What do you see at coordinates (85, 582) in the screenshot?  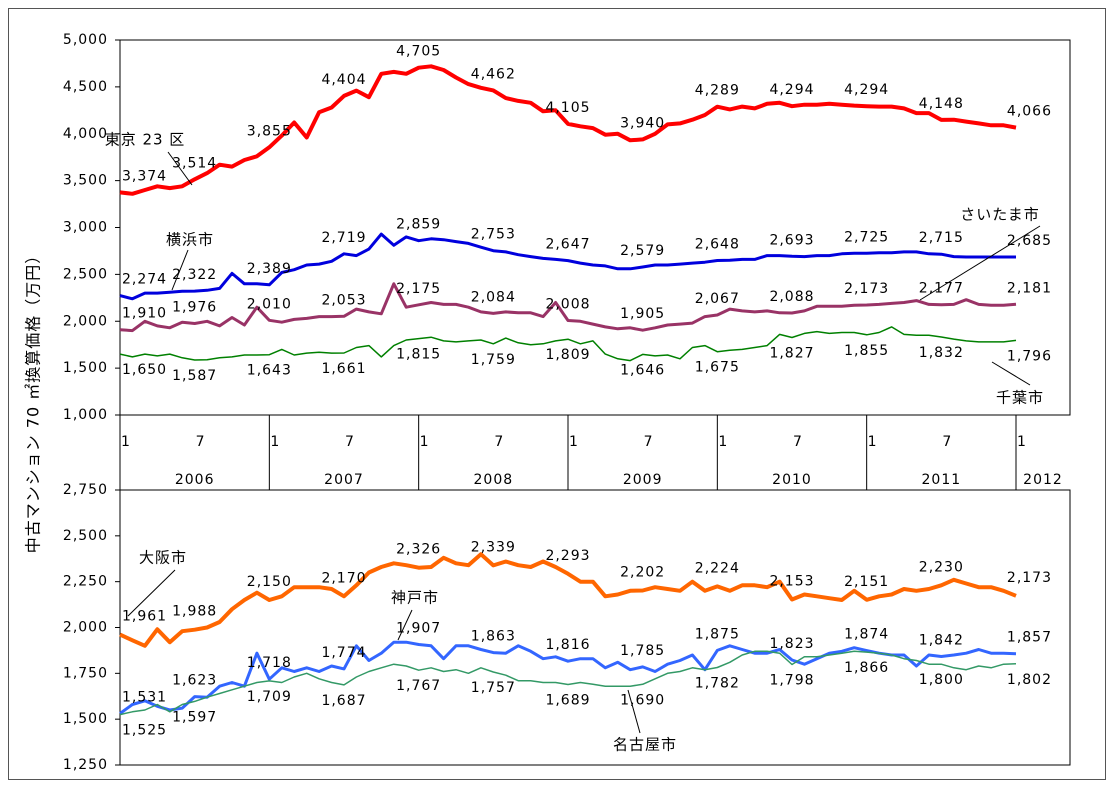 I see `y-tick-label: 2,250` at bounding box center [85, 582].